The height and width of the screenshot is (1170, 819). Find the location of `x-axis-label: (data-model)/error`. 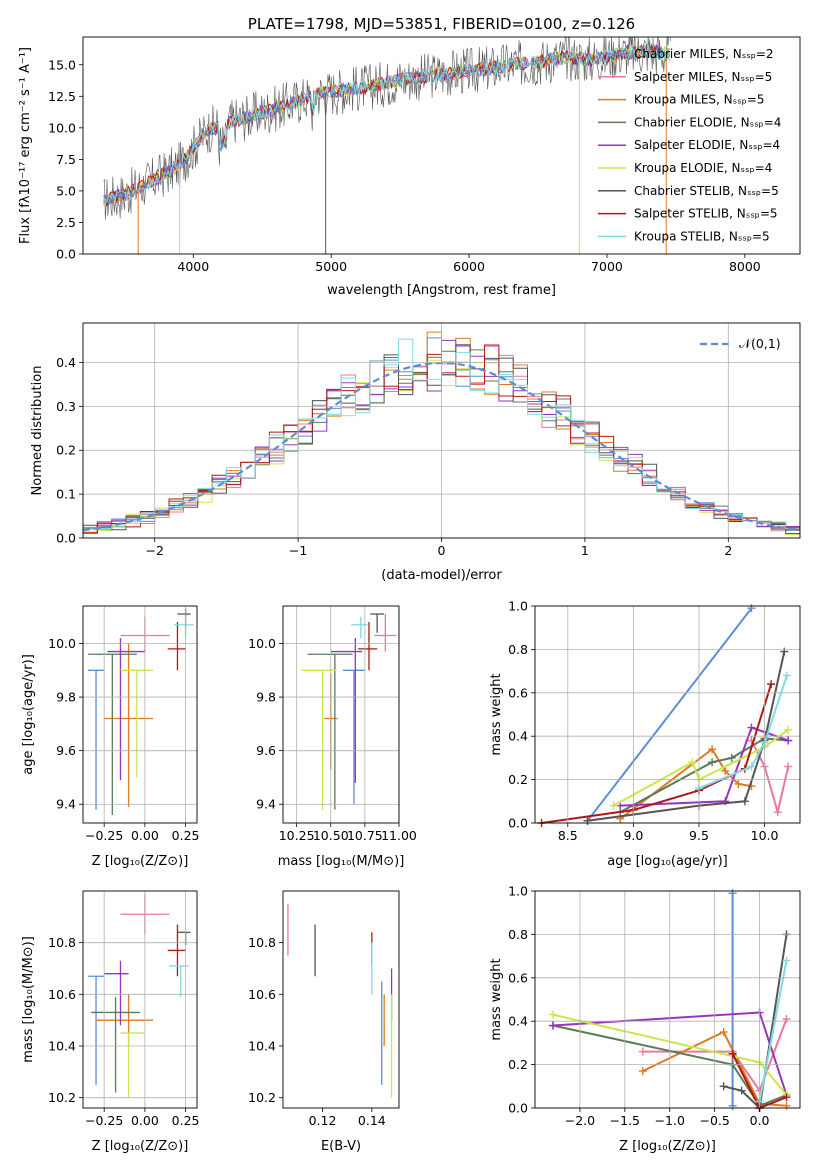

x-axis-label: (data-model)/error is located at coordinates (441, 575).